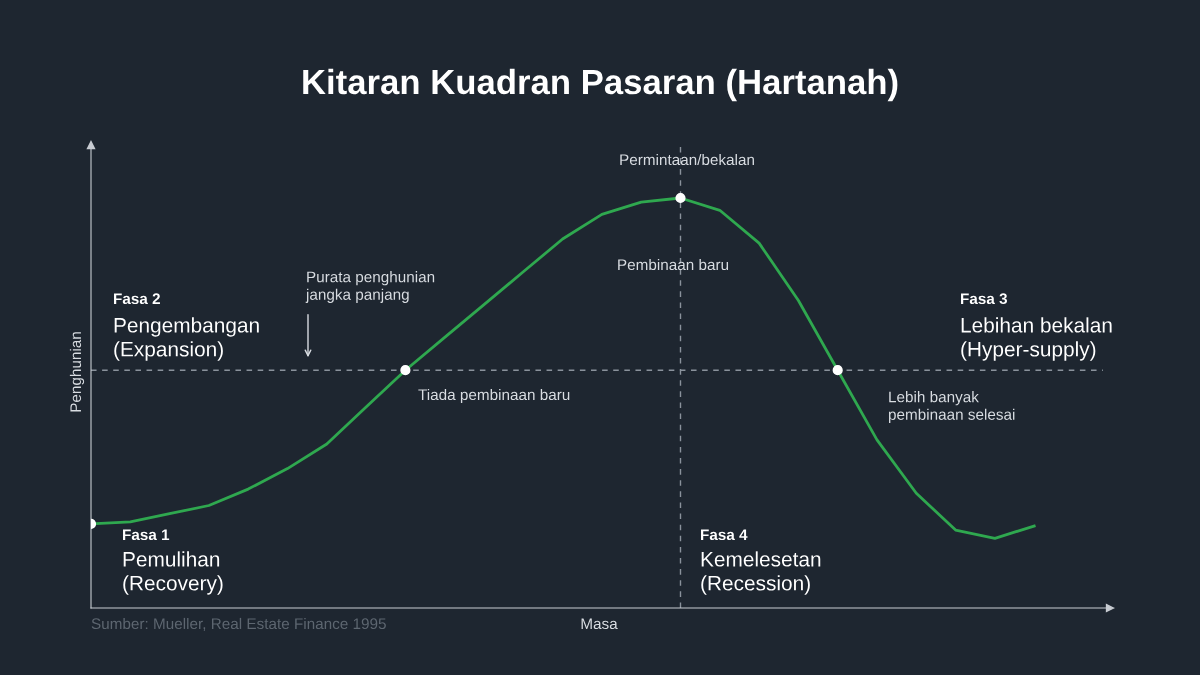 This screenshot has height=675, width=1200. I want to click on annotation: Fasa 3, so click(984, 299).